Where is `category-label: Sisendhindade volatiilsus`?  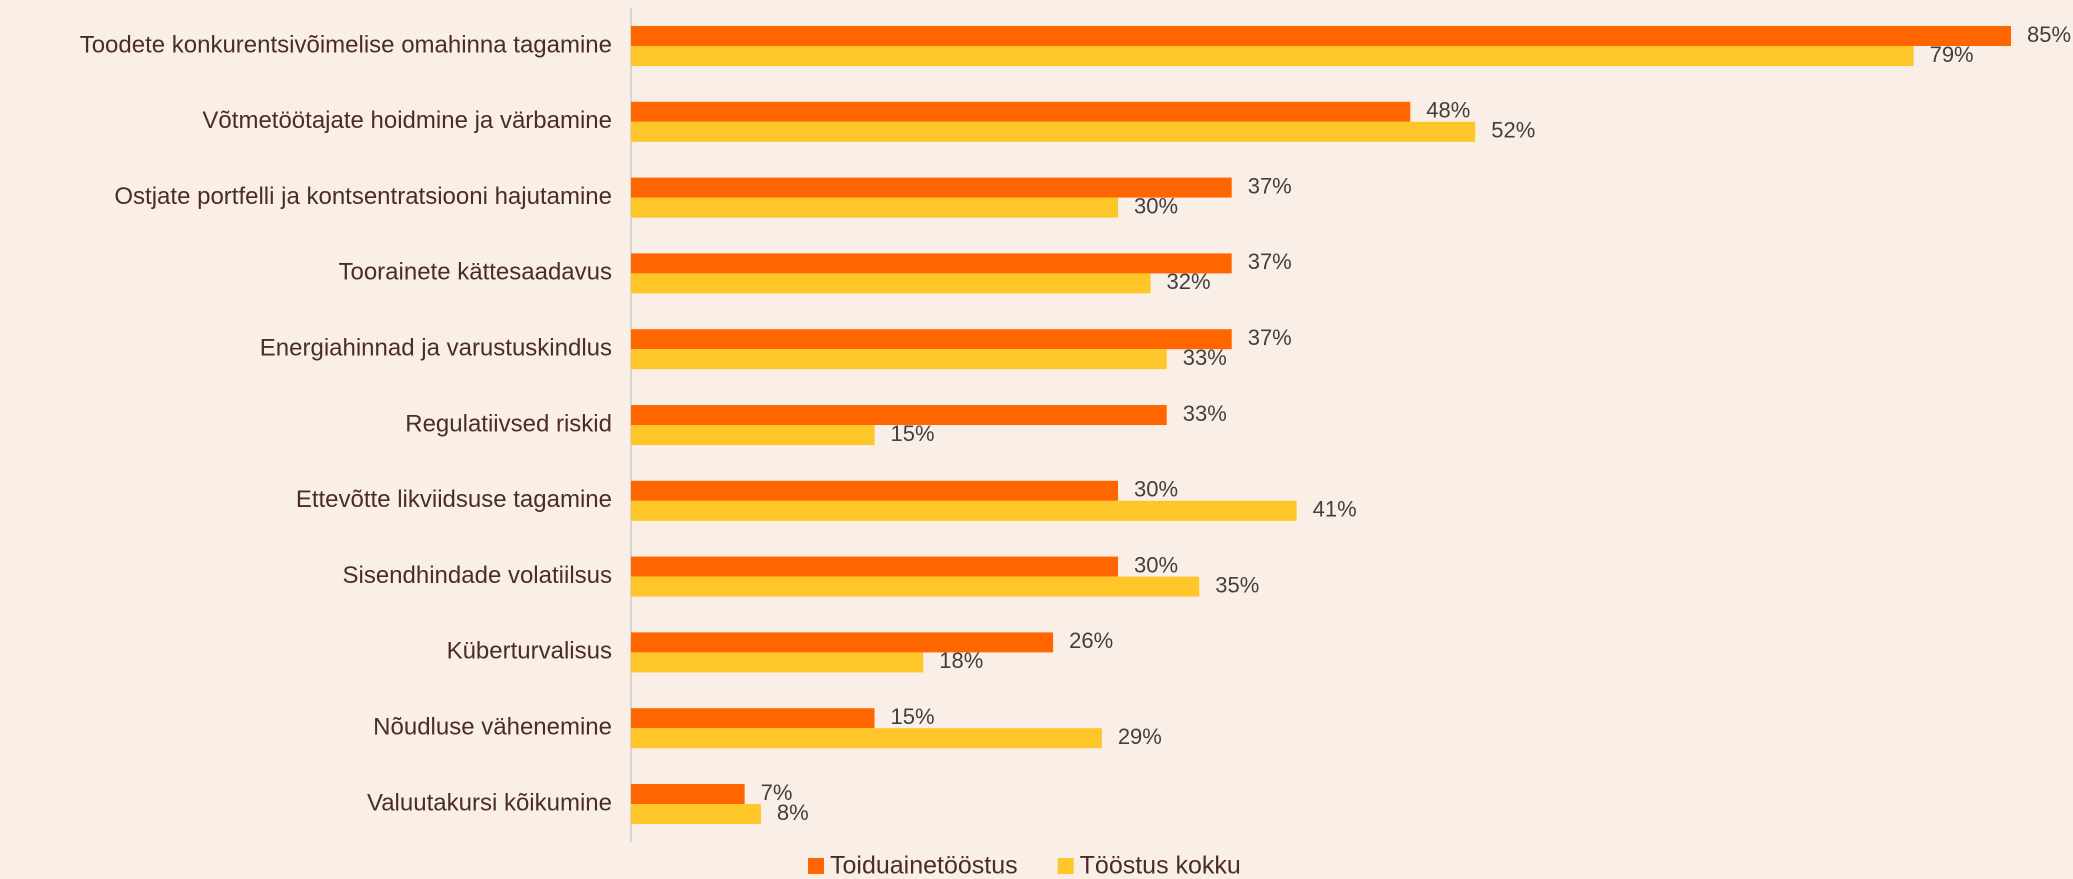 category-label: Sisendhindade volatiilsus is located at coordinates (477, 575).